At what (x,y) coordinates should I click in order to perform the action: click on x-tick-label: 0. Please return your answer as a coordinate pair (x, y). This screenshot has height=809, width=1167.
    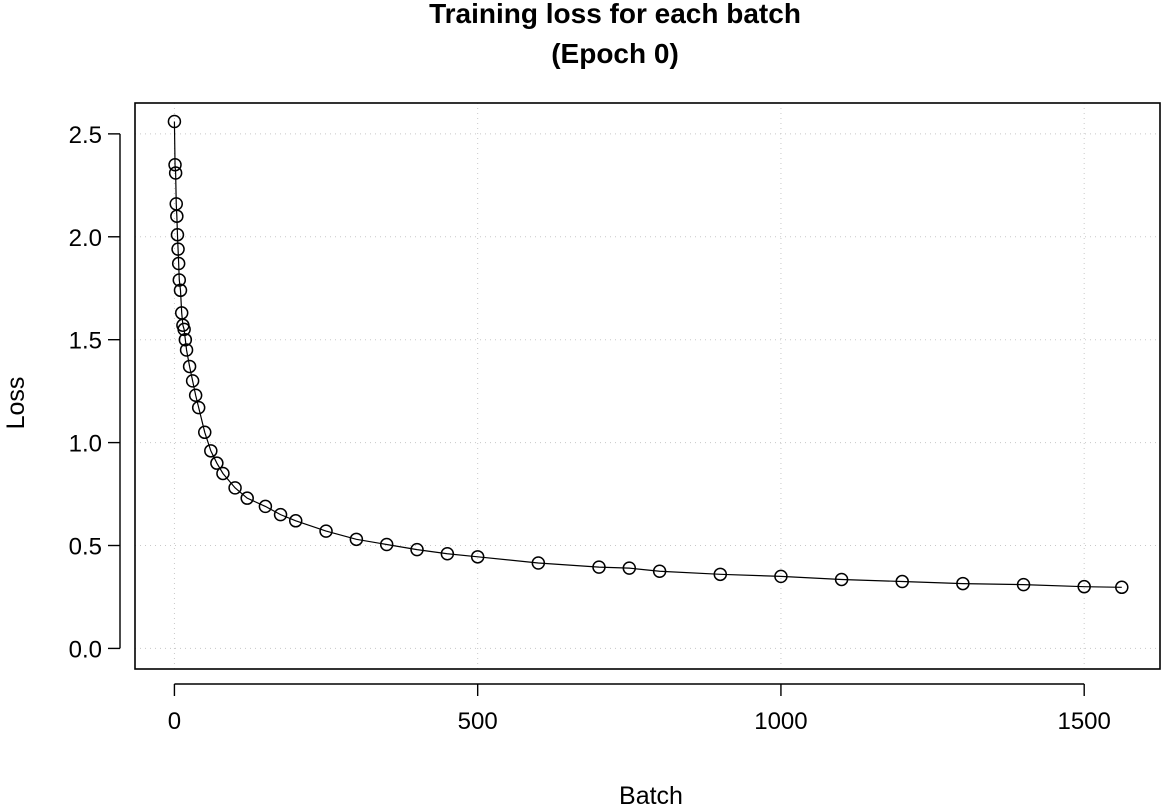
    Looking at the image, I should click on (174, 721).